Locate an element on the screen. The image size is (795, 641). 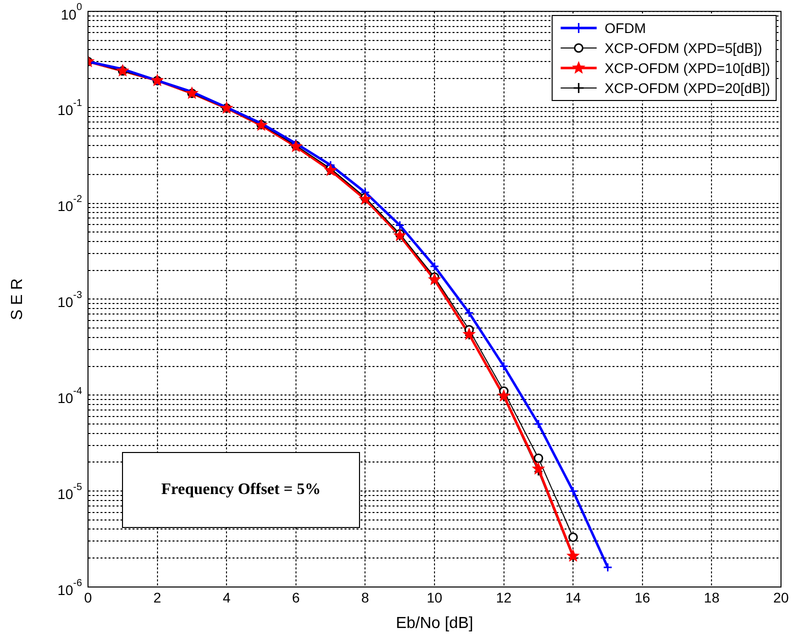
legend-label: XCP-OFDM (XPD=5[dB]) is located at coordinates (683, 48).